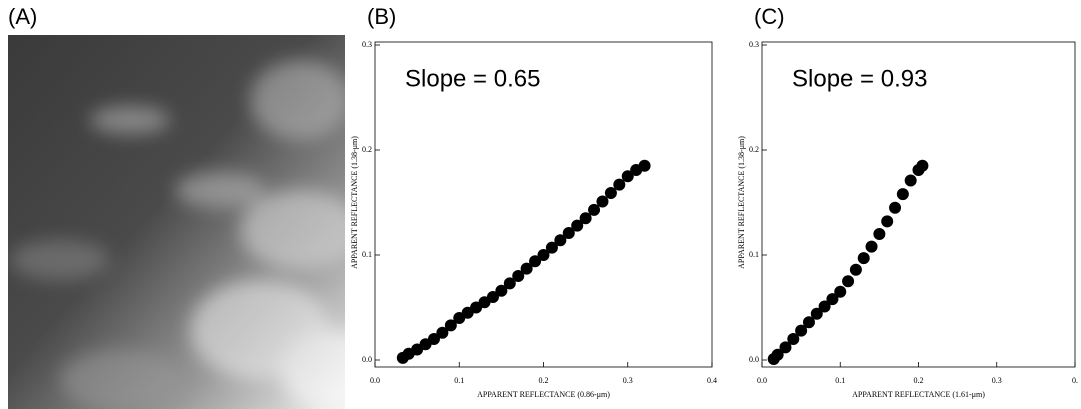  Describe the element at coordinates (859, 78) in the screenshot. I see `annotation: Slope = 0.93` at that location.